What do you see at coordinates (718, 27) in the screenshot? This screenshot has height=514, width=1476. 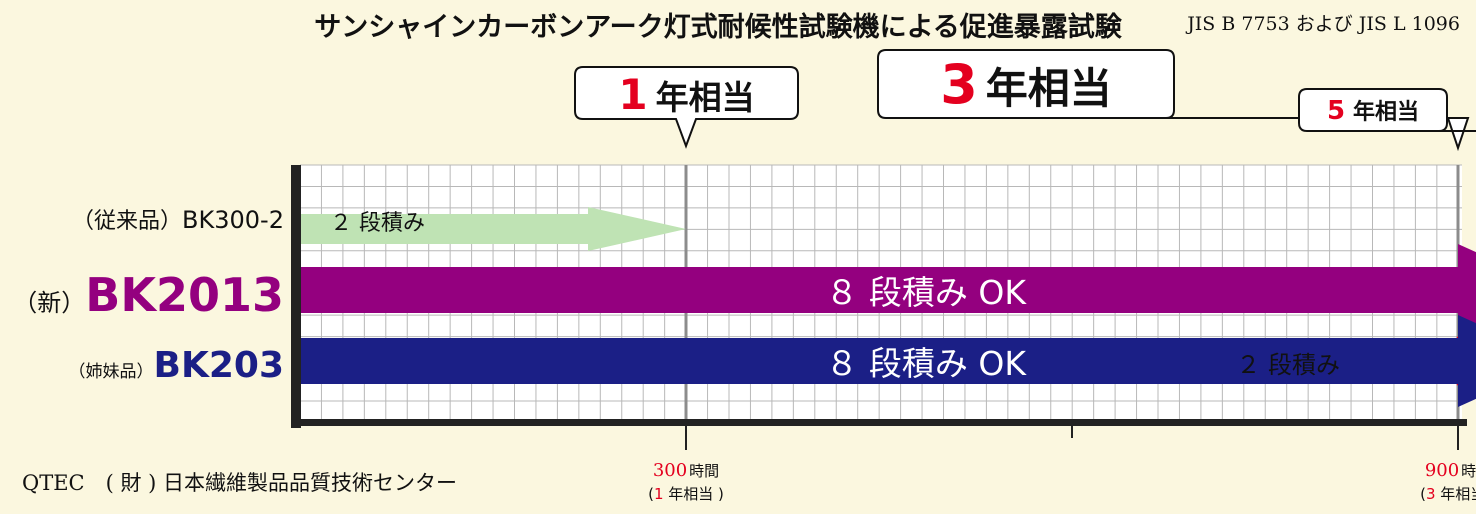 I see `chart-title: サンシャインカーボンアーク灯式耐候性試験機による促進暴露試験` at bounding box center [718, 27].